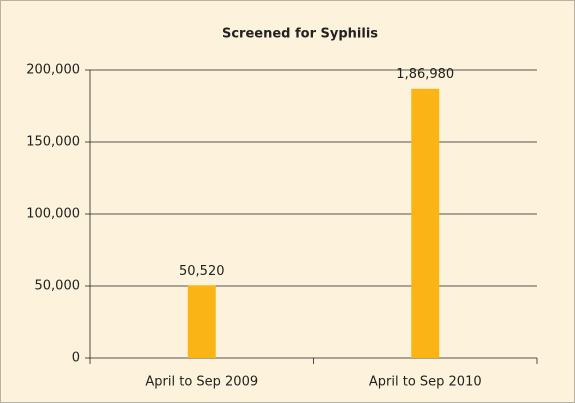 This screenshot has height=403, width=575. What do you see at coordinates (76, 358) in the screenshot?
I see `y-tick-label: 0` at bounding box center [76, 358].